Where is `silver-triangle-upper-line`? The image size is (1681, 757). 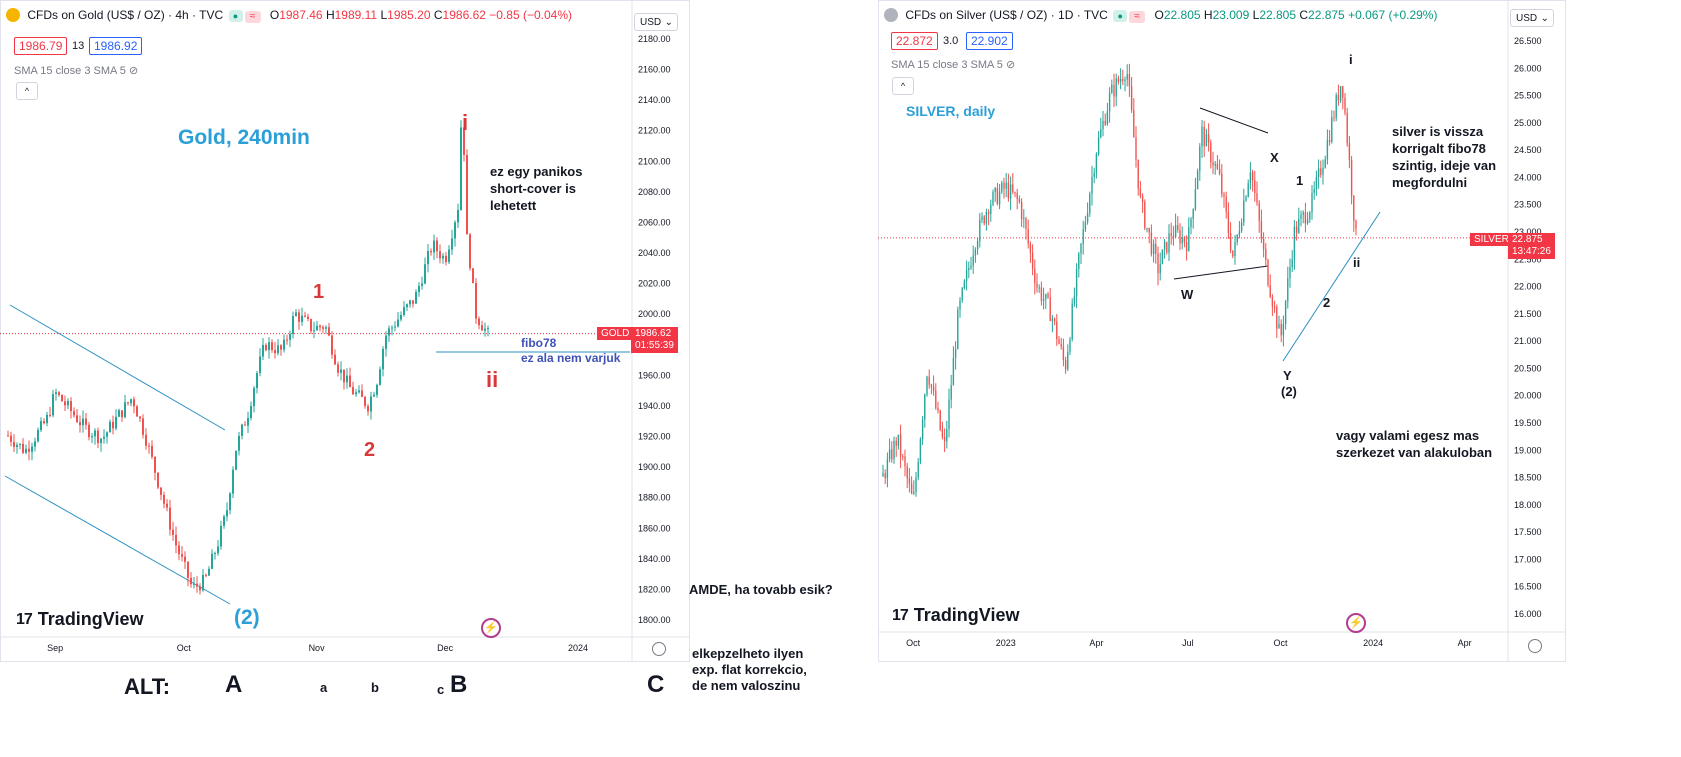 silver-triangle-upper-line is located at coordinates (1234, 120).